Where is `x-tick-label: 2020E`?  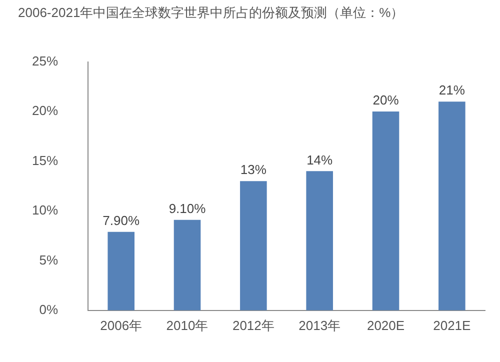 x-tick-label: 2020E is located at coordinates (385, 325).